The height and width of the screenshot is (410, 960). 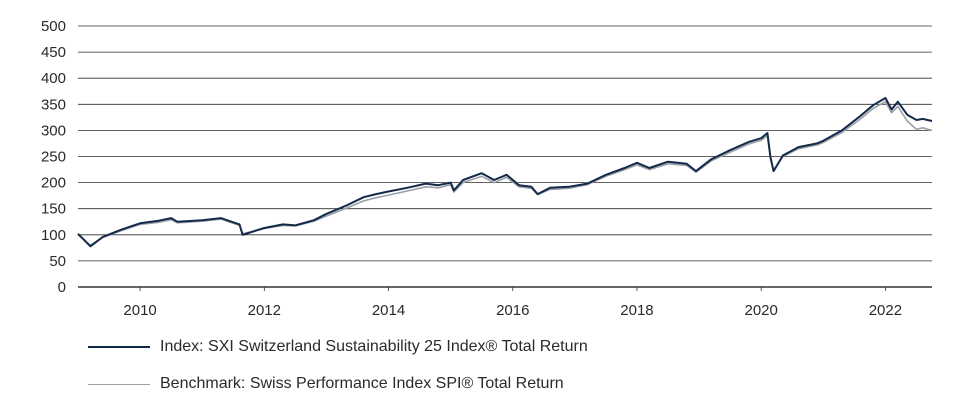 What do you see at coordinates (388, 310) in the screenshot?
I see `x-tick-label: 2014` at bounding box center [388, 310].